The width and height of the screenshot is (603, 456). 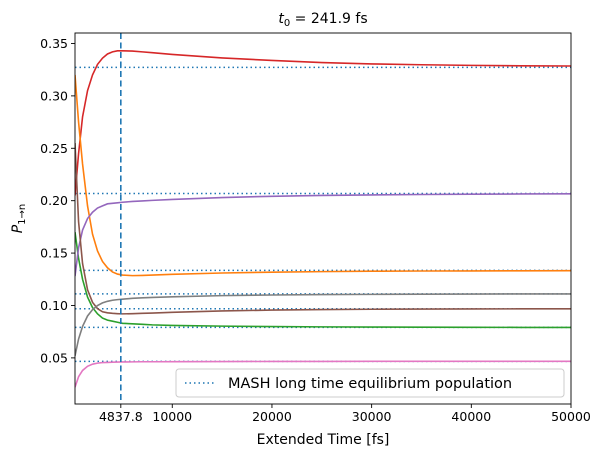 I want to click on y-tick-label-0.20: 0.20, so click(x=54, y=200).